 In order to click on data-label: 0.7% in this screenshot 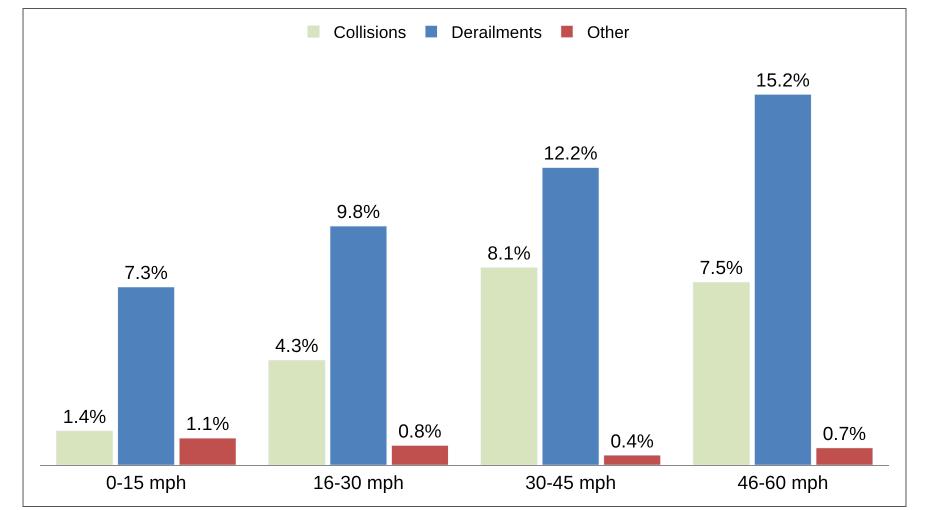, I will do `click(844, 434)`.